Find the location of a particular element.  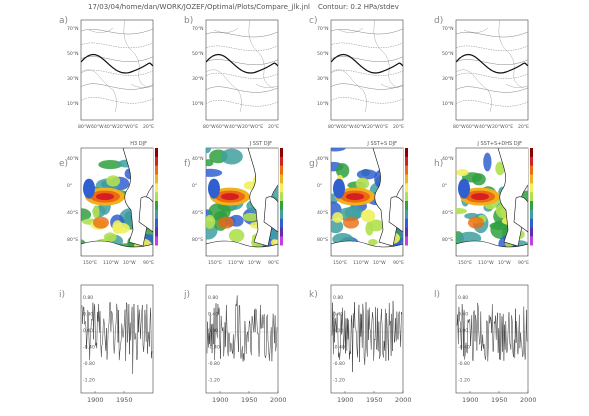

map-content is located at coordinates (242, 66).